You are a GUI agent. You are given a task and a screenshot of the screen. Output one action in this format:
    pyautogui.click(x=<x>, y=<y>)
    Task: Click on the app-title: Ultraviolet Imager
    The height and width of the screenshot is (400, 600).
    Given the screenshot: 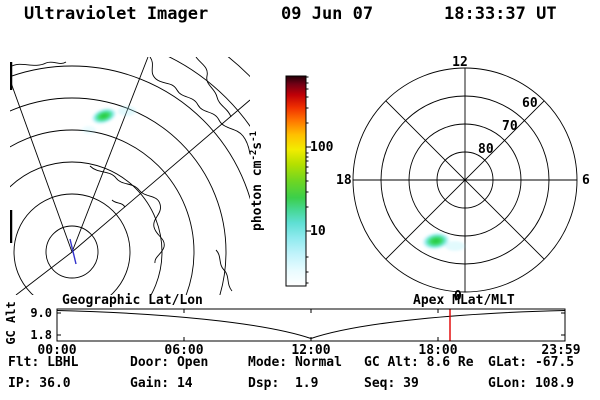 What is the action you would take?
    pyautogui.click(x=116, y=14)
    